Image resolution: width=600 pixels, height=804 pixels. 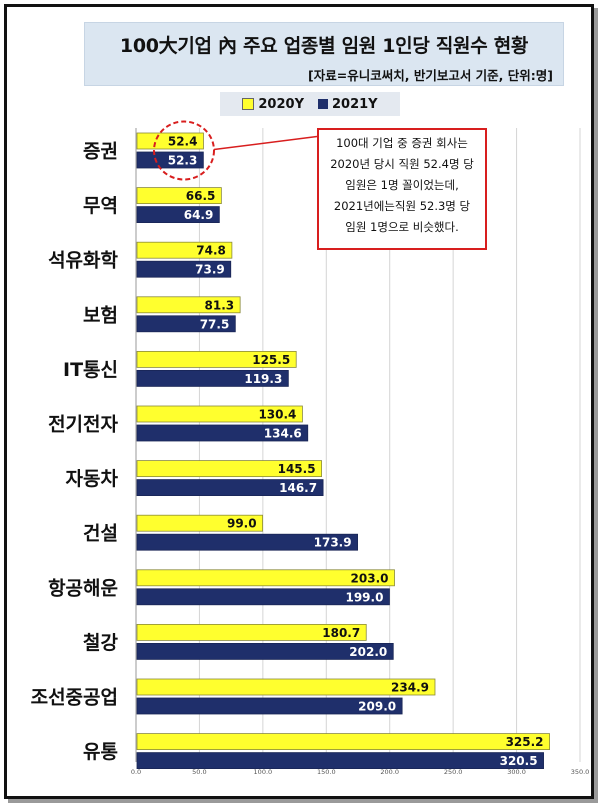 I want to click on data-label-2021Y: 202.0, so click(x=368, y=652).